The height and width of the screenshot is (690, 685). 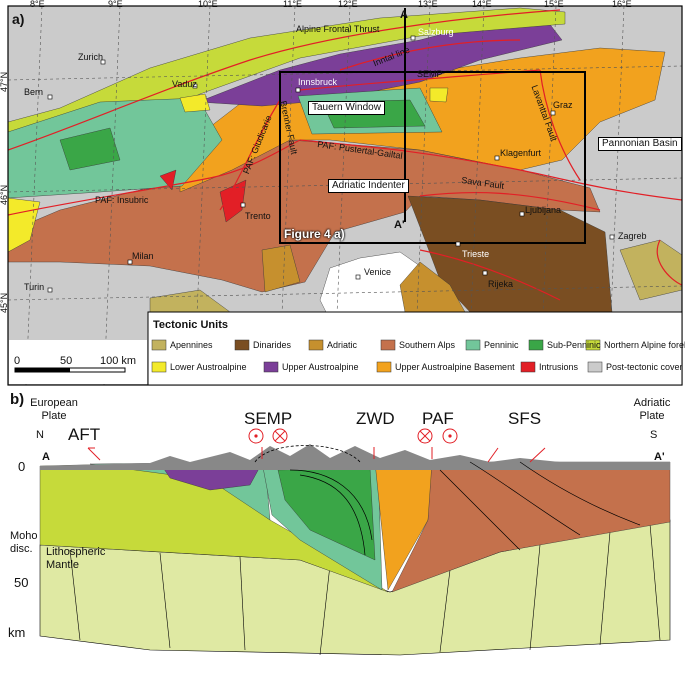 I want to click on legend-title: Tectonic Units, so click(x=190, y=325).